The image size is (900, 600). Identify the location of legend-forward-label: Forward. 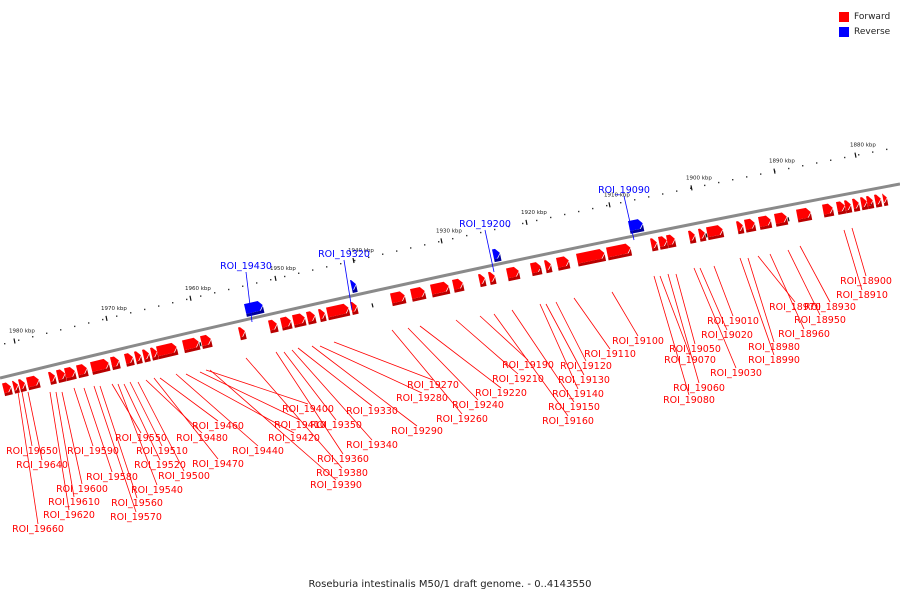
(872, 16).